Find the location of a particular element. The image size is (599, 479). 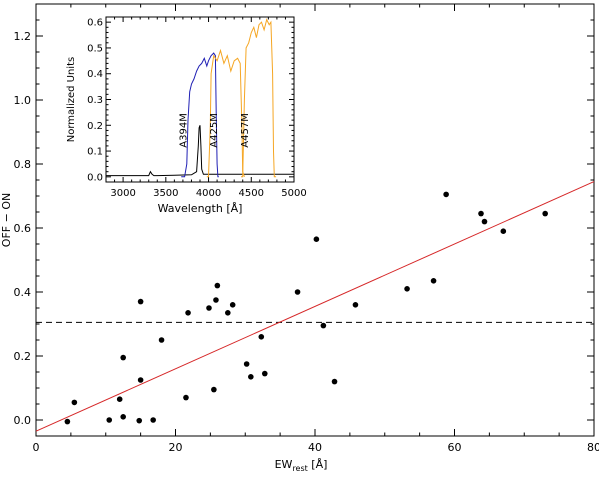

x-label-unit: [Å] is located at coordinates (318, 464).